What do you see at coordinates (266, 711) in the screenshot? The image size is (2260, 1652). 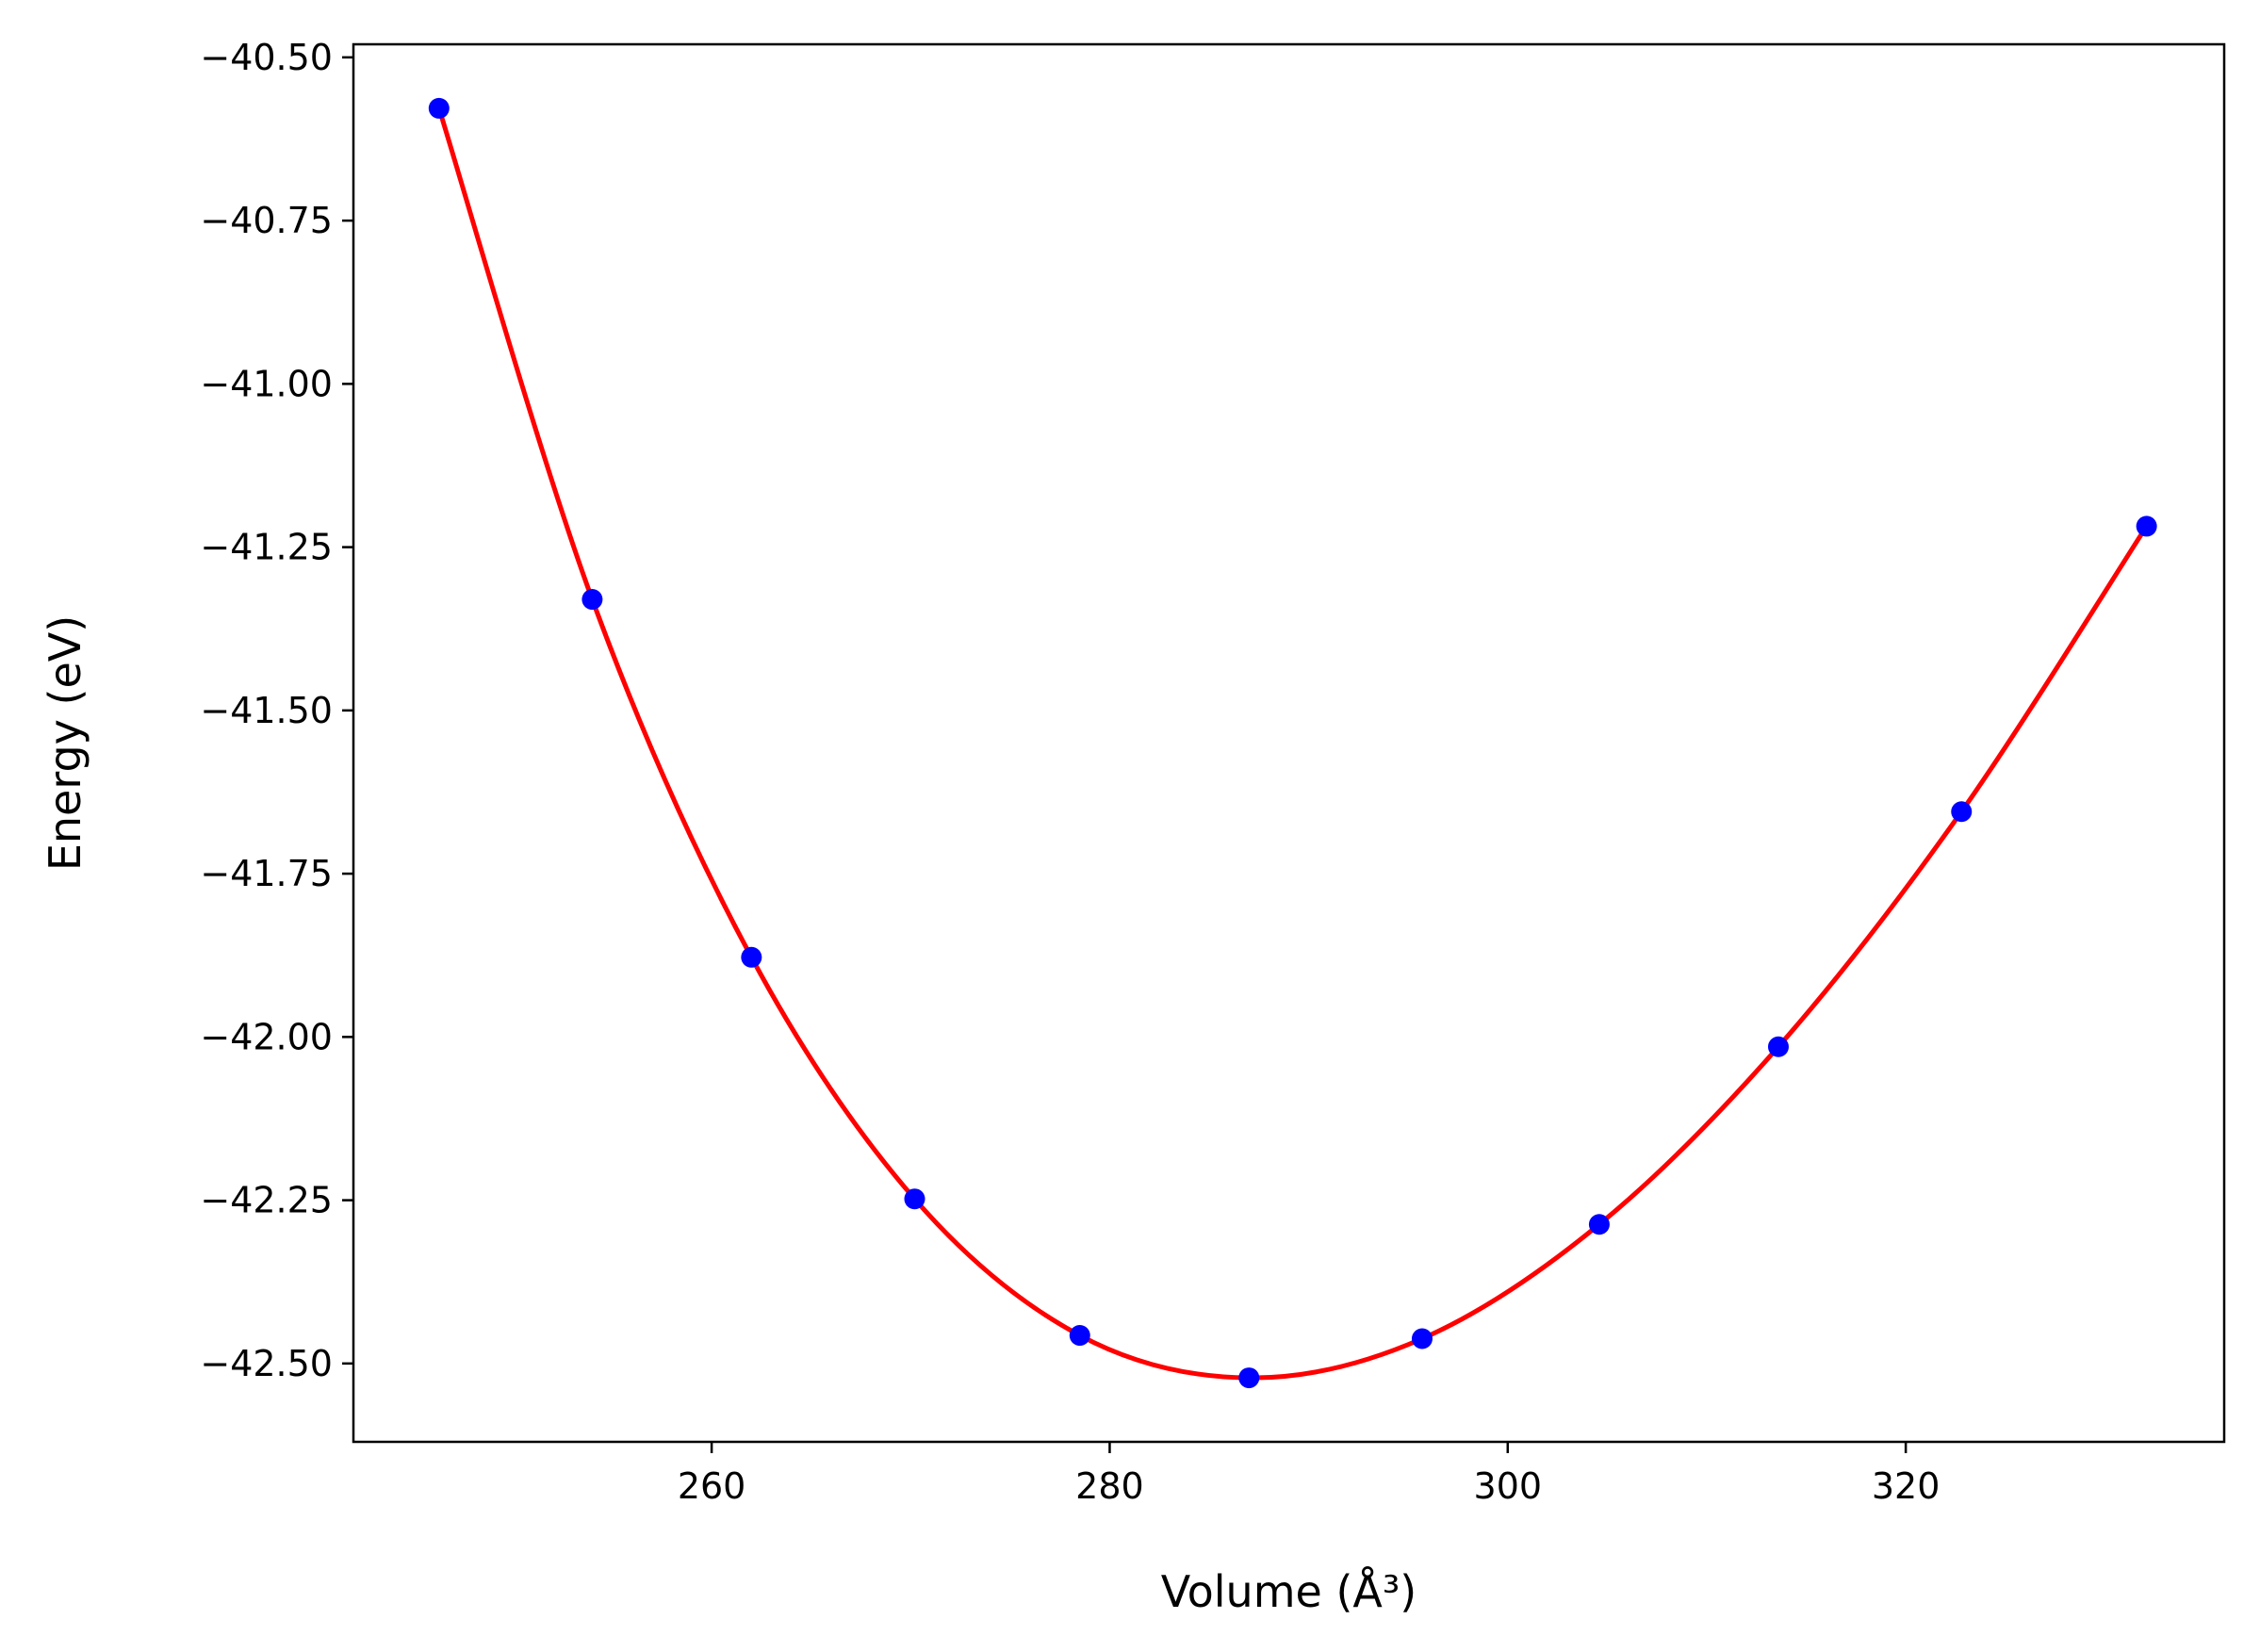 I see `y-tick-label: −41.50` at bounding box center [266, 711].